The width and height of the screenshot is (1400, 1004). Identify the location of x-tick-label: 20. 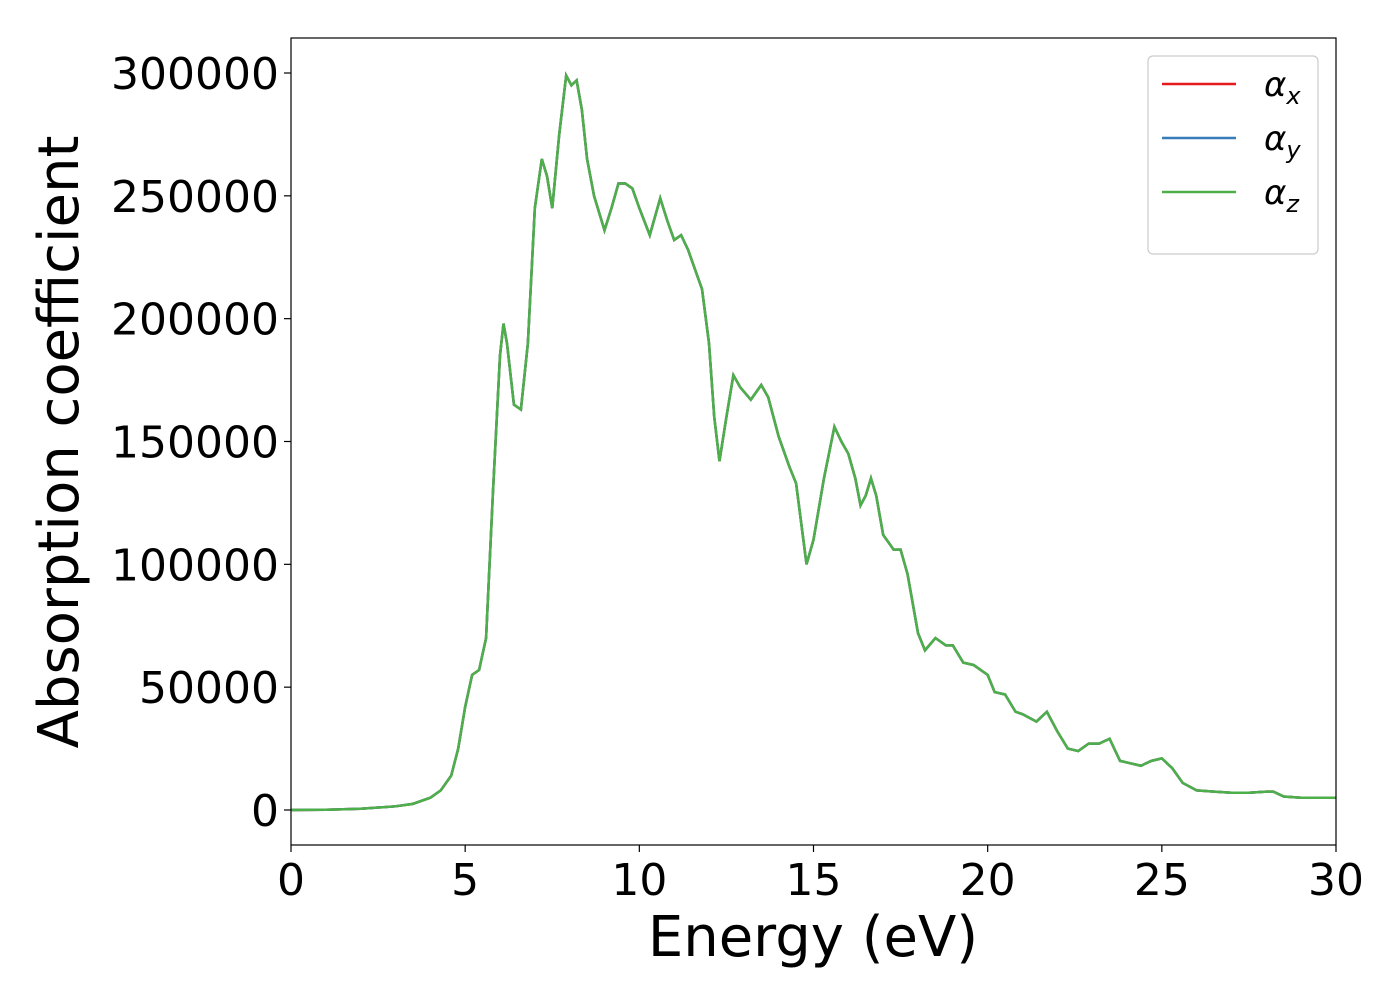
(988, 880).